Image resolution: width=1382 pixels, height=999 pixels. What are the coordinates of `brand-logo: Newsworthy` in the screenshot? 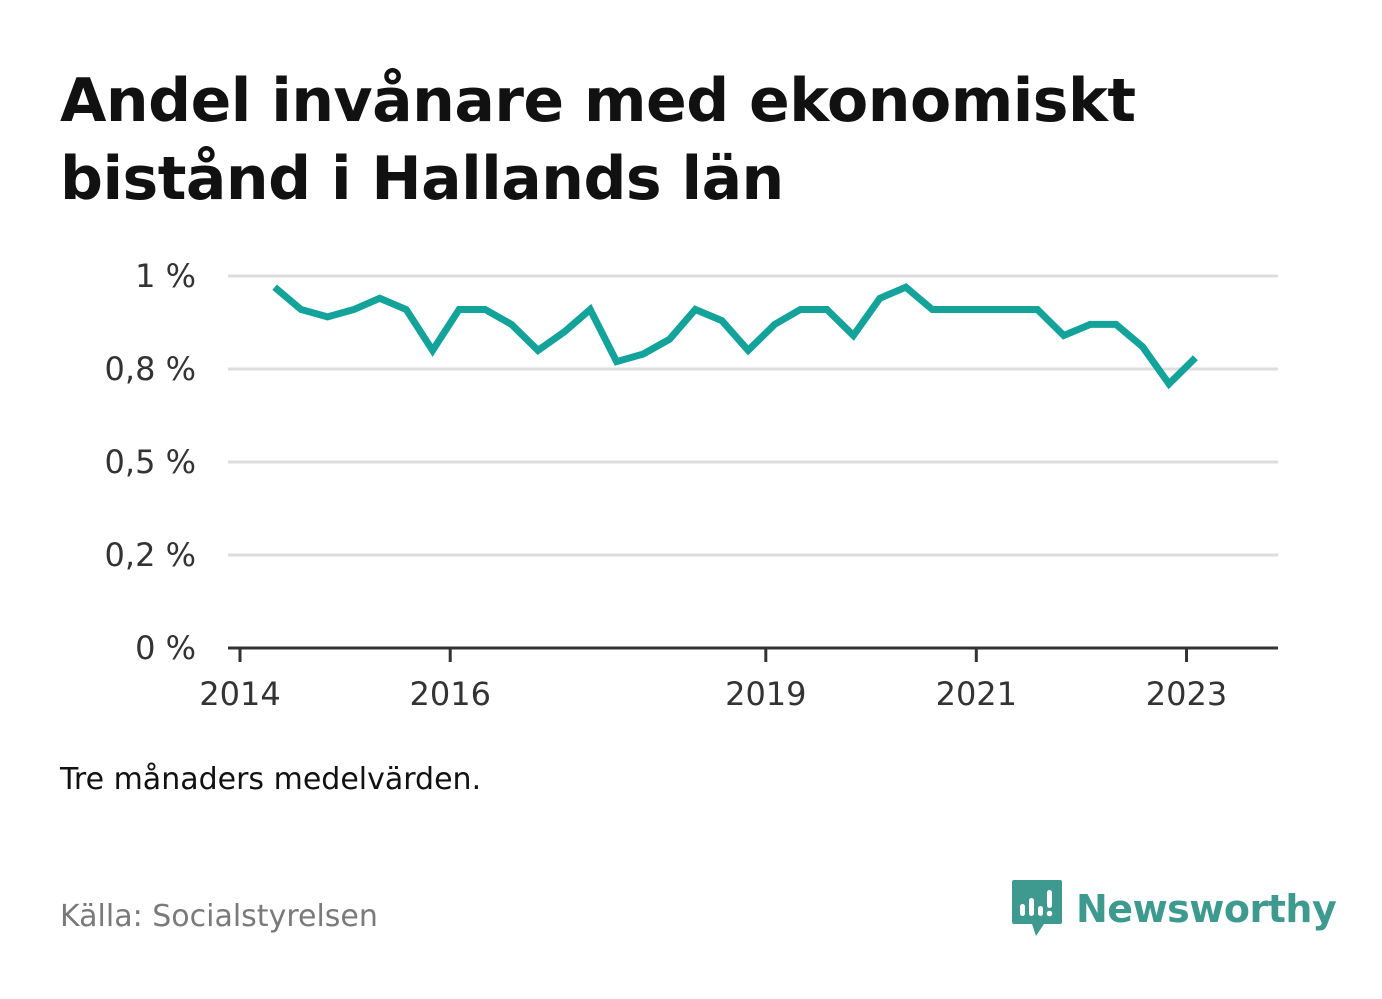 It's located at (1173, 909).